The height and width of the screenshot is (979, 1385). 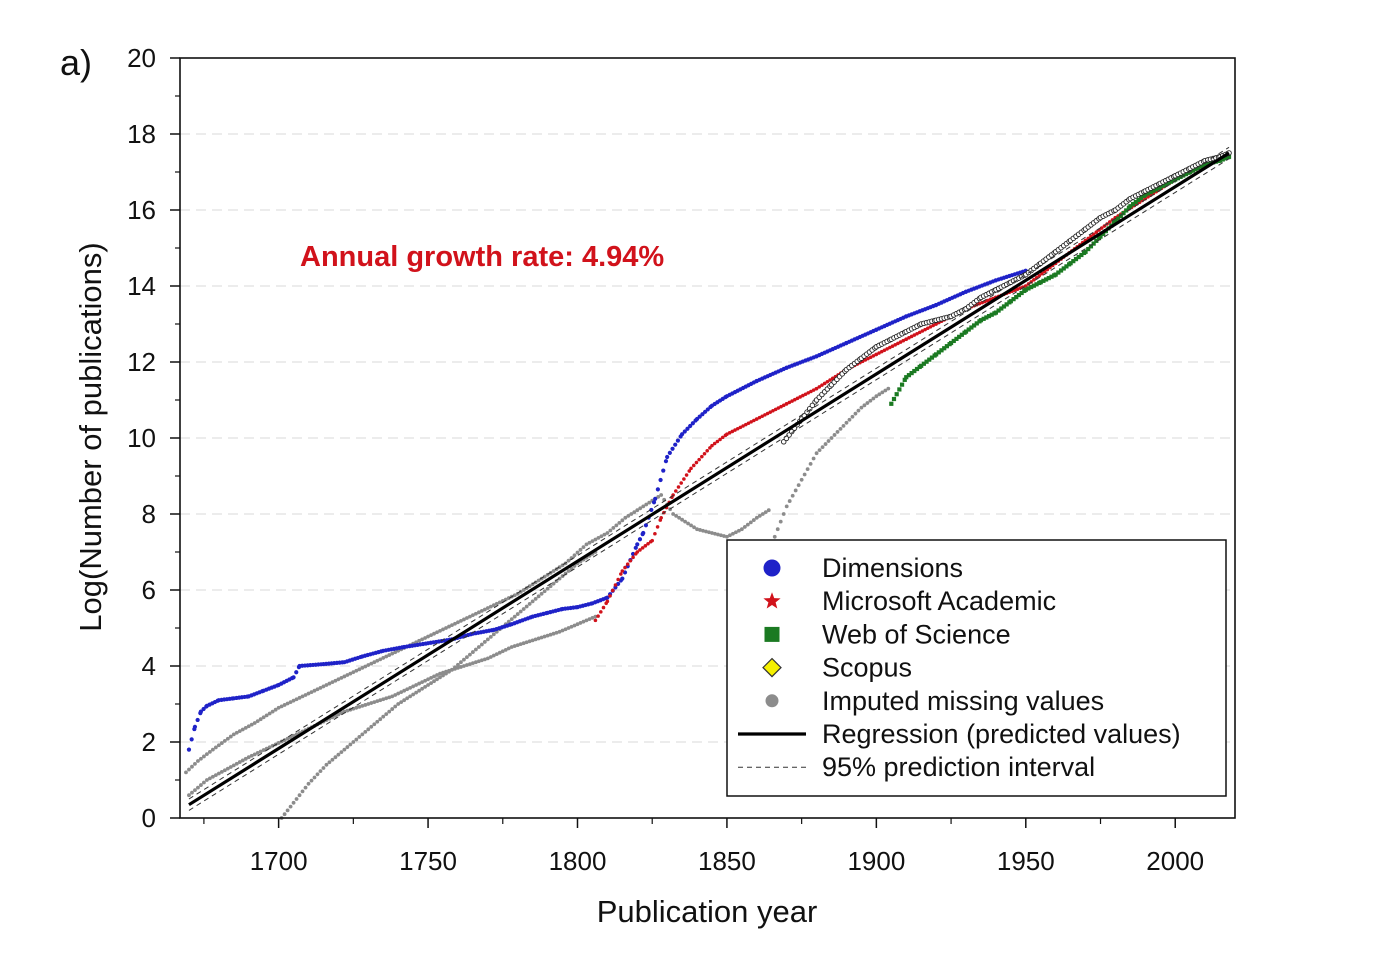 What do you see at coordinates (149, 514) in the screenshot?
I see `y-tick-label: 8` at bounding box center [149, 514].